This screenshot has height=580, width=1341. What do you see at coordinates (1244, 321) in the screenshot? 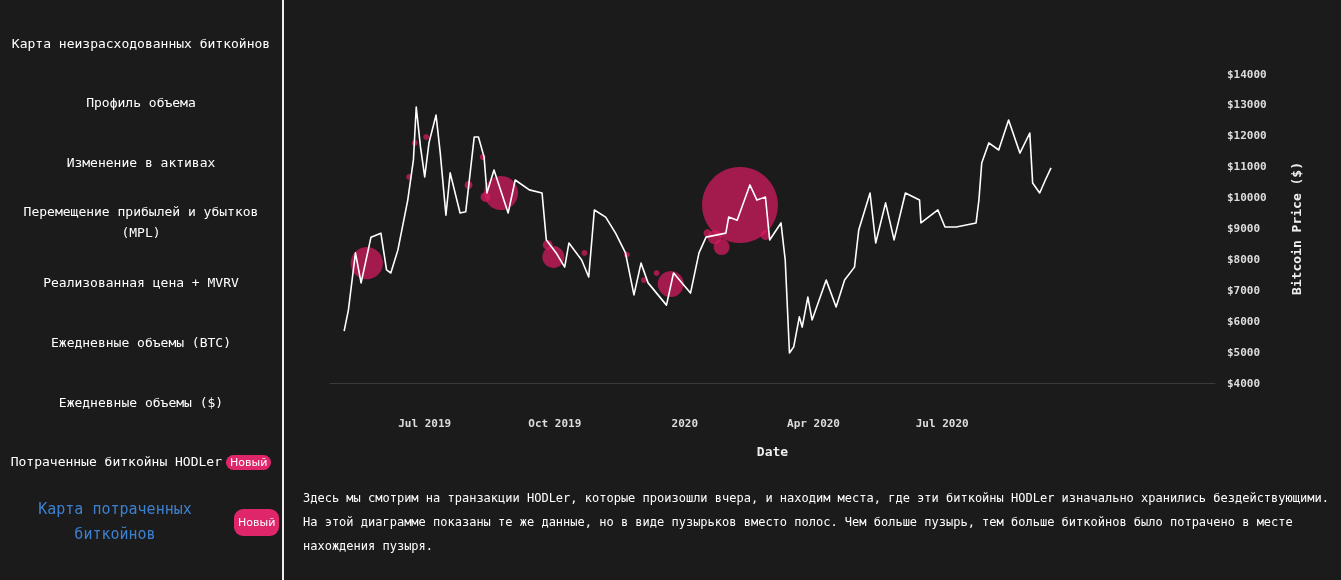
I see `y-tick-label: $6000` at bounding box center [1244, 321].